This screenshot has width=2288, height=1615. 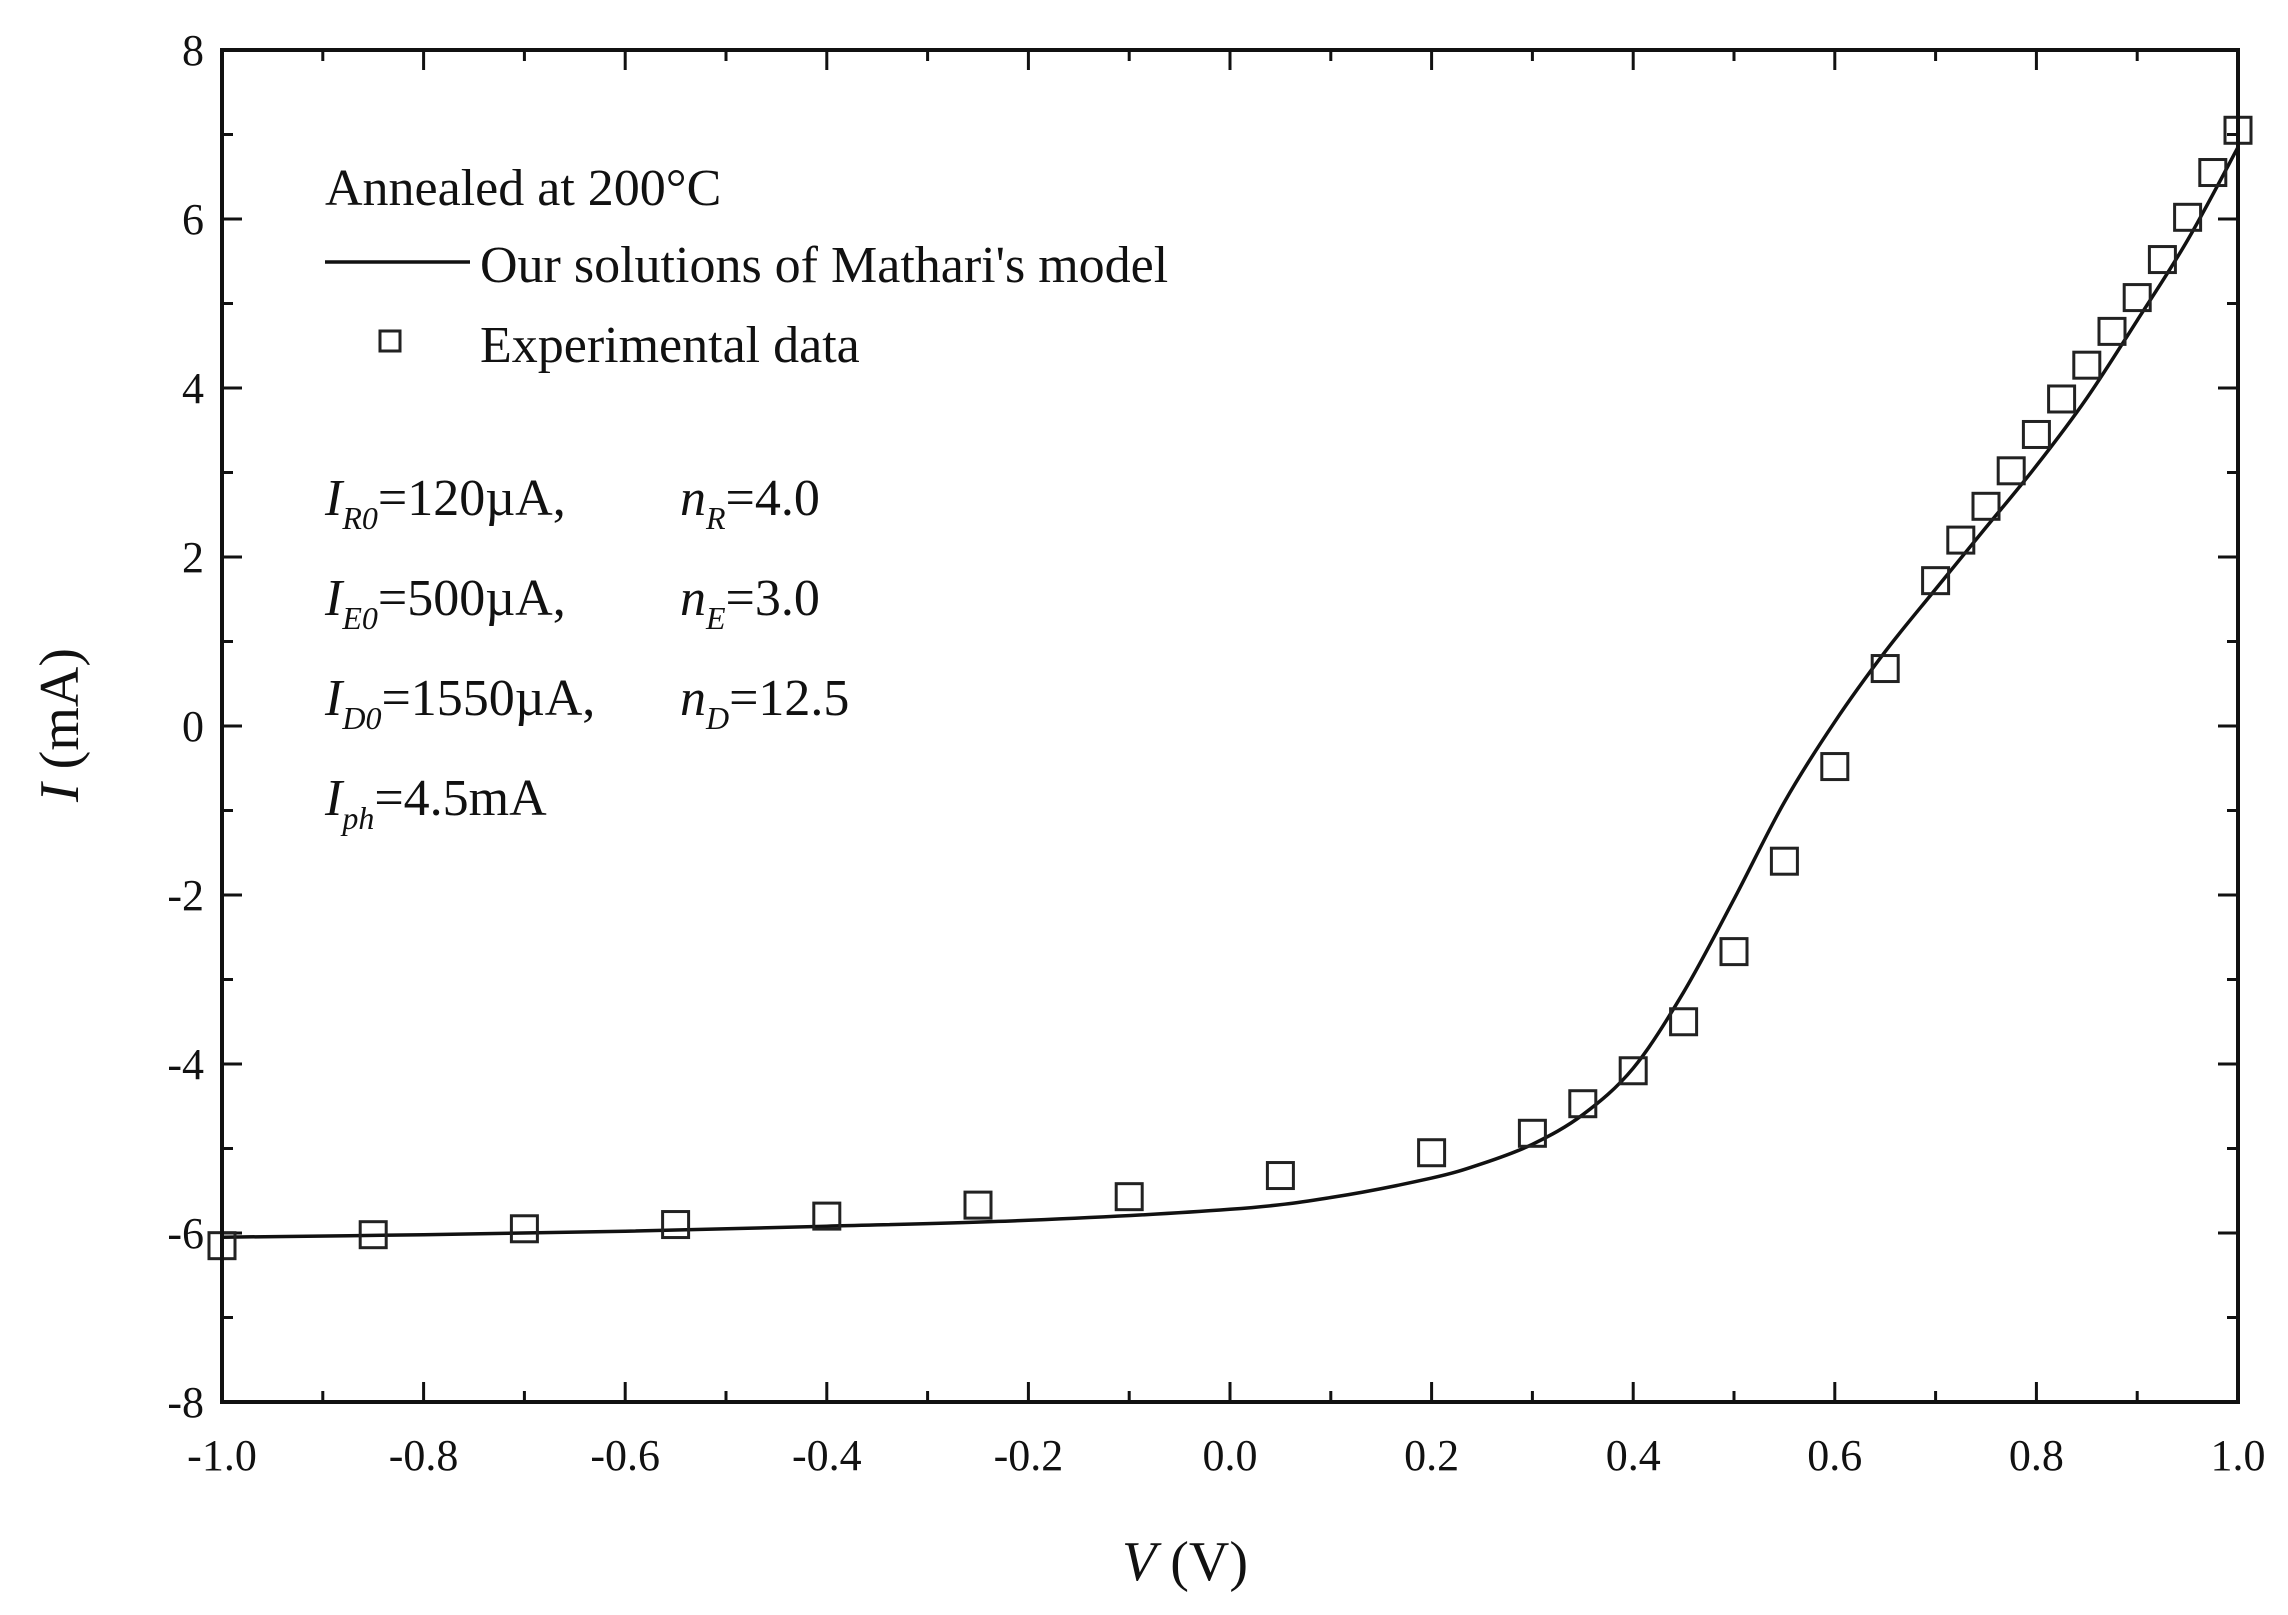 I want to click on y-axis-title: I (mA), so click(x=60, y=725).